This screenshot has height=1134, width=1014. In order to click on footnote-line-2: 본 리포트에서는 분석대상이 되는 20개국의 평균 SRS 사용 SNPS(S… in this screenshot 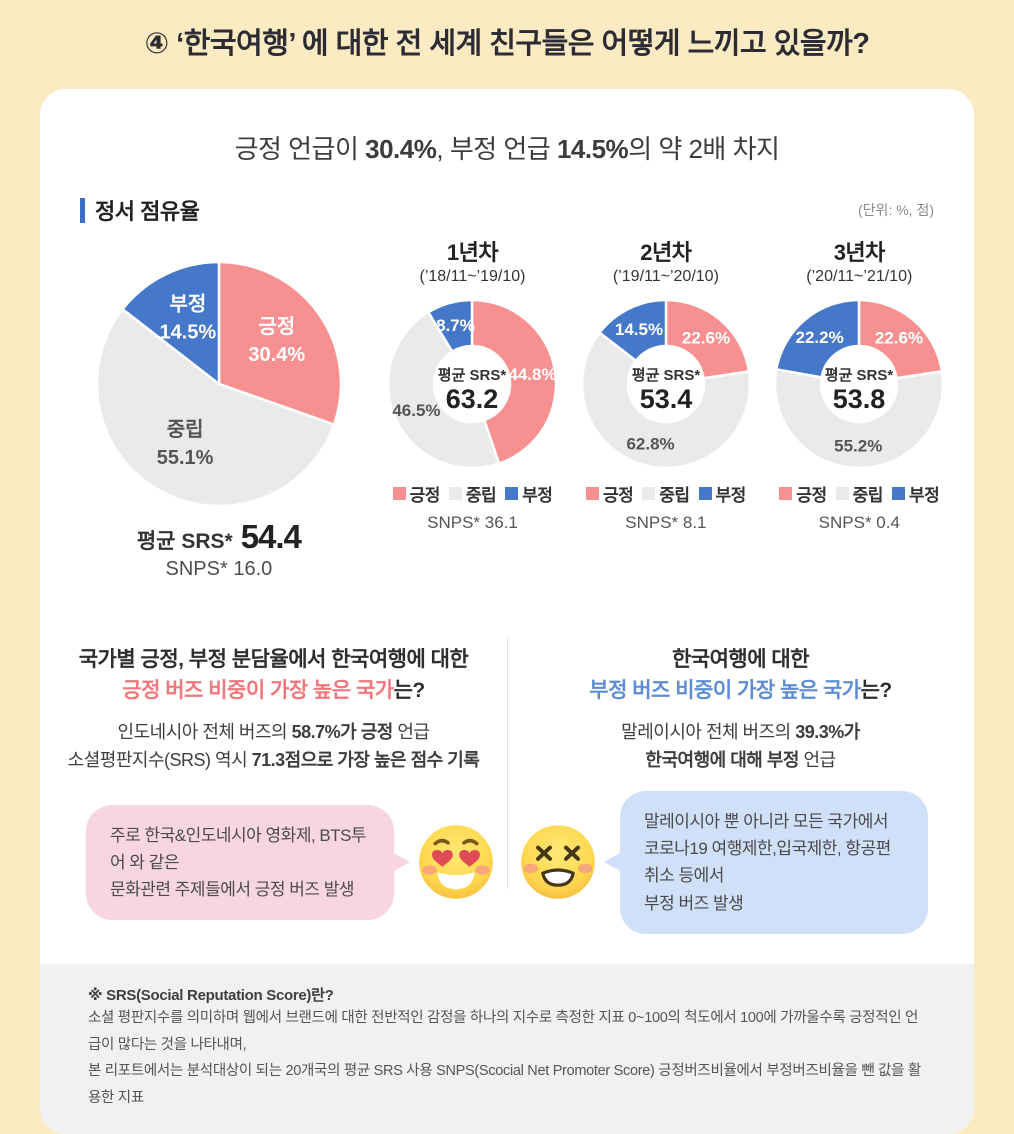, I will do `click(504, 1085)`.